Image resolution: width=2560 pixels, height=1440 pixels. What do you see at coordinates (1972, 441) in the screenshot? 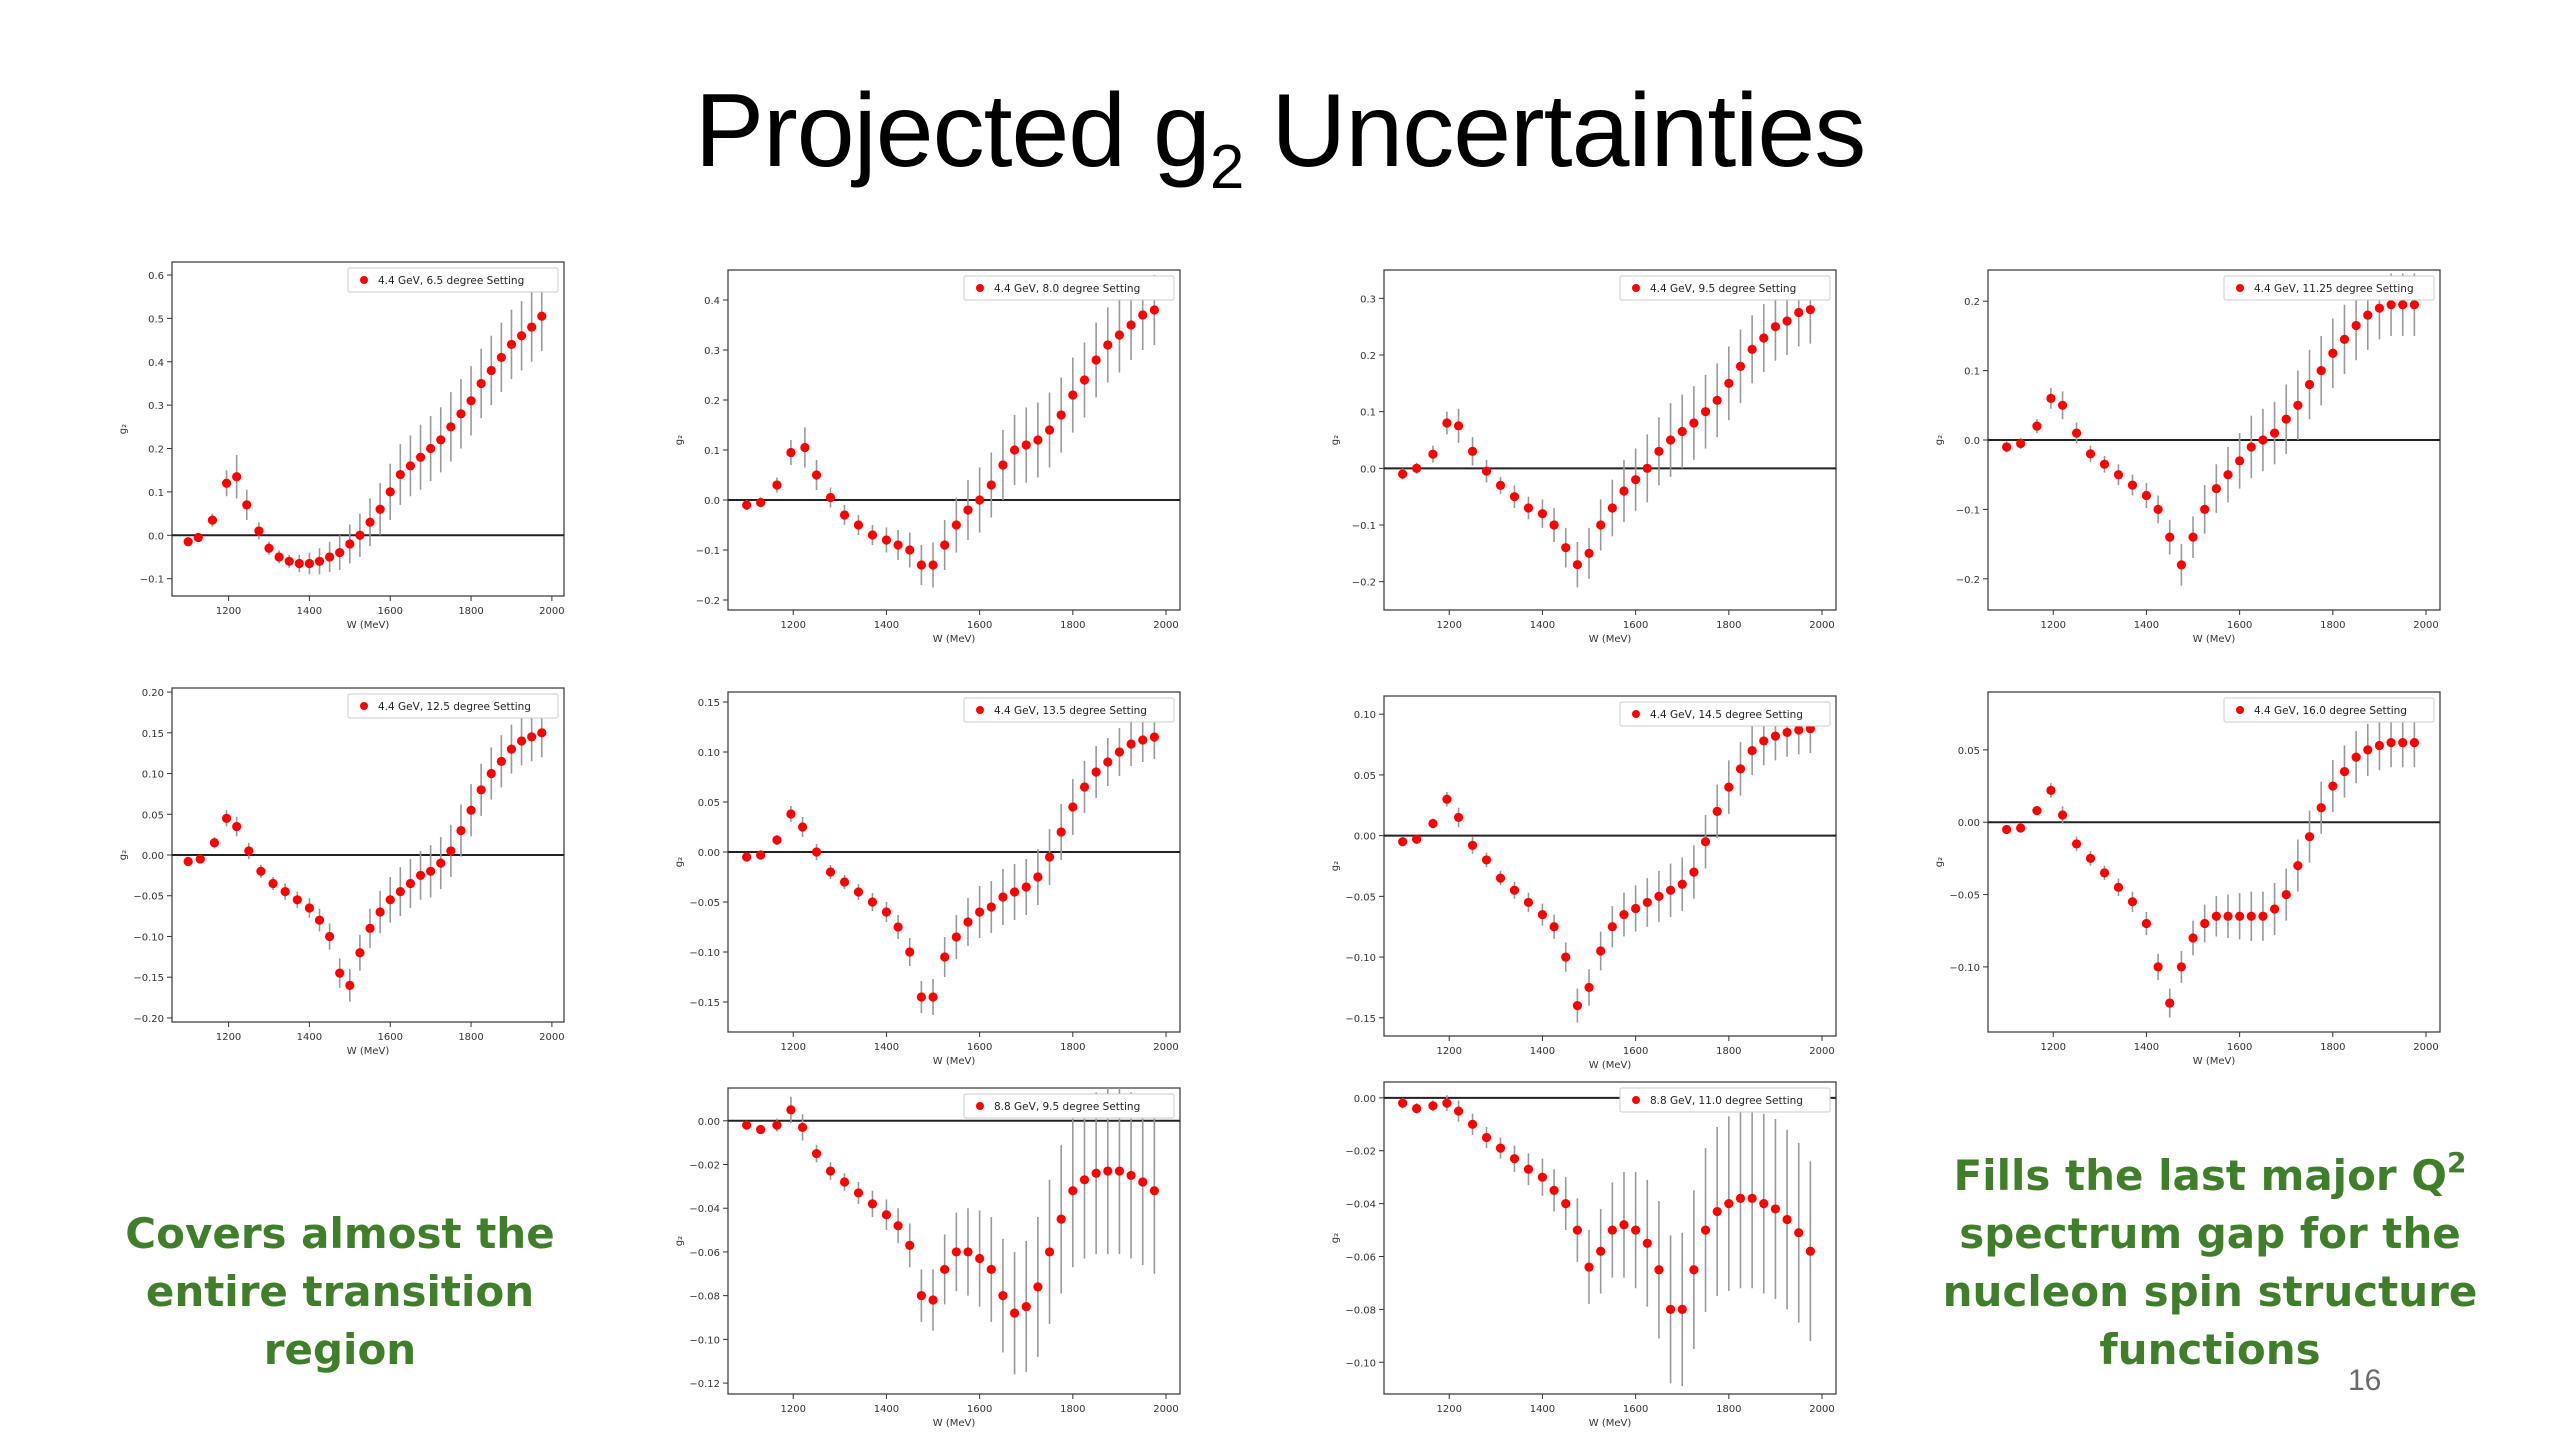
I see `y-tick-label: 0.0` at bounding box center [1972, 441].